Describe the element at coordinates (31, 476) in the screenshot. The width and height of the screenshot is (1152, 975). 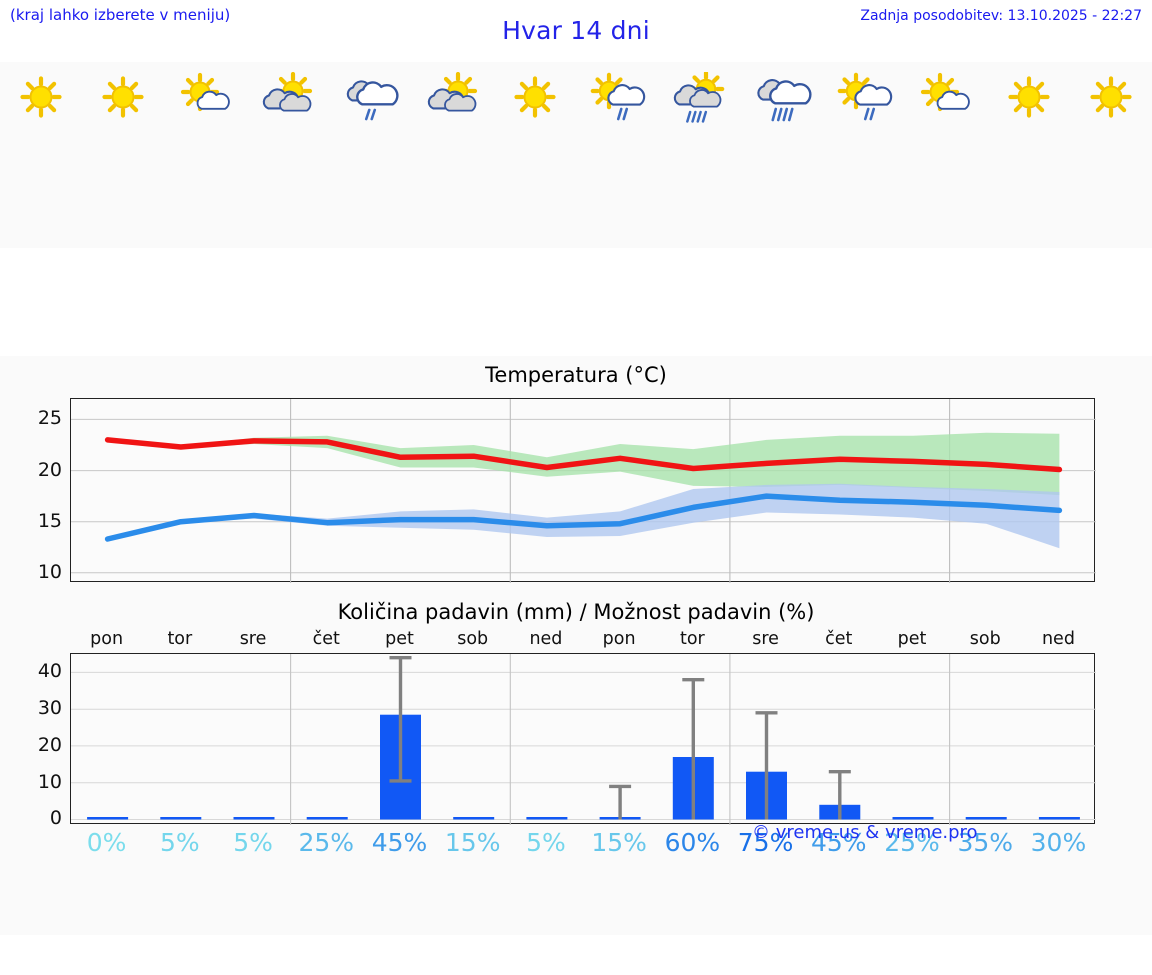
I see `temperature-y-axis: 10 15 20 25` at that location.